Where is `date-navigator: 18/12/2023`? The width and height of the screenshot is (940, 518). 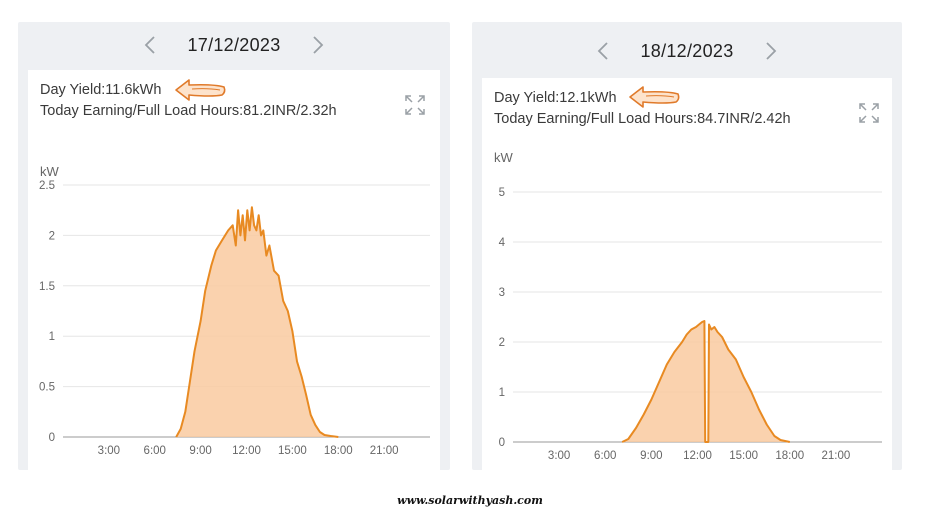
date-navigator: 18/12/2023 is located at coordinates (687, 51).